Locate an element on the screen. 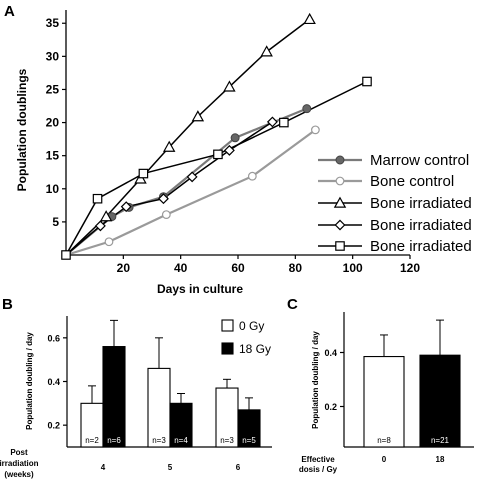 The image size is (480, 483). panel-a-y-tick-label: 35 is located at coordinates (53, 23).